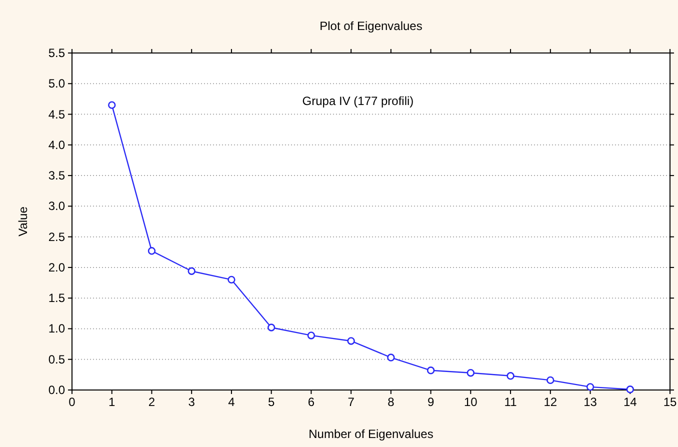 Image resolution: width=678 pixels, height=447 pixels. I want to click on y-tick-label: 5.0, so click(57, 83).